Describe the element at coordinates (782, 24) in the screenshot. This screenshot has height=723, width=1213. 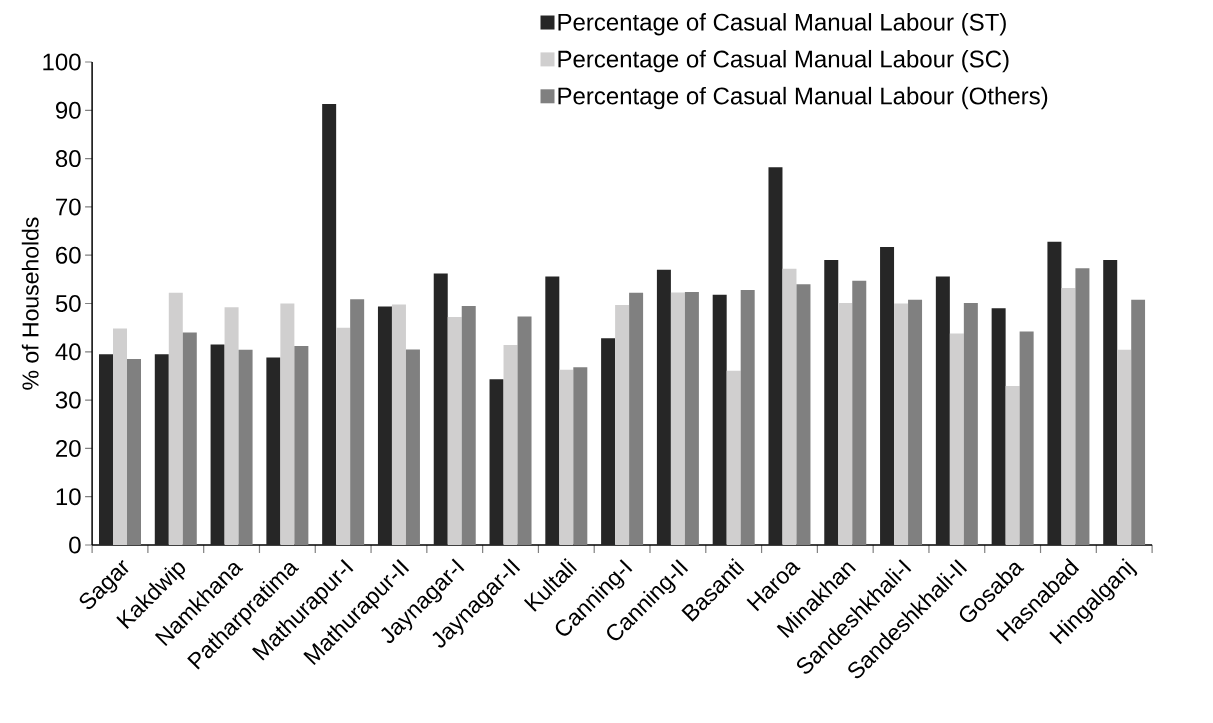
I see `legend-label: Percentage of Casual Manual Labour (ST)` at that location.